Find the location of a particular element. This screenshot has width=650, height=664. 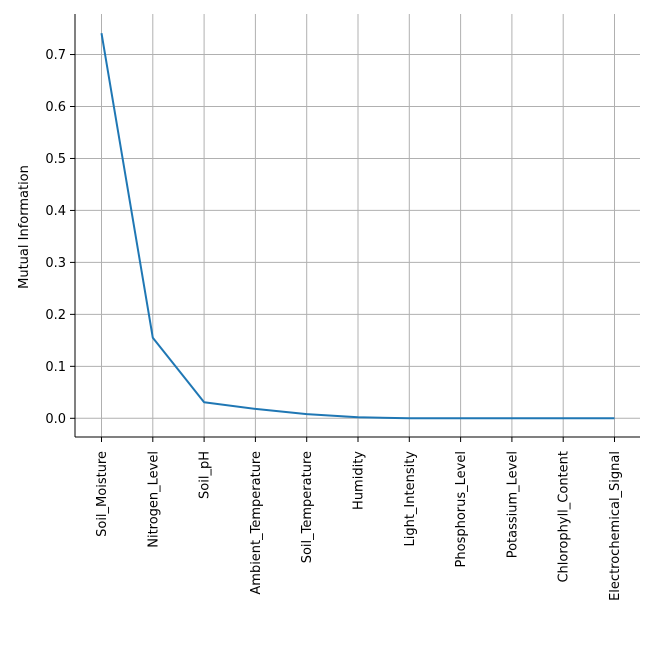

y-tick-label: 0.7 is located at coordinates (55, 55).